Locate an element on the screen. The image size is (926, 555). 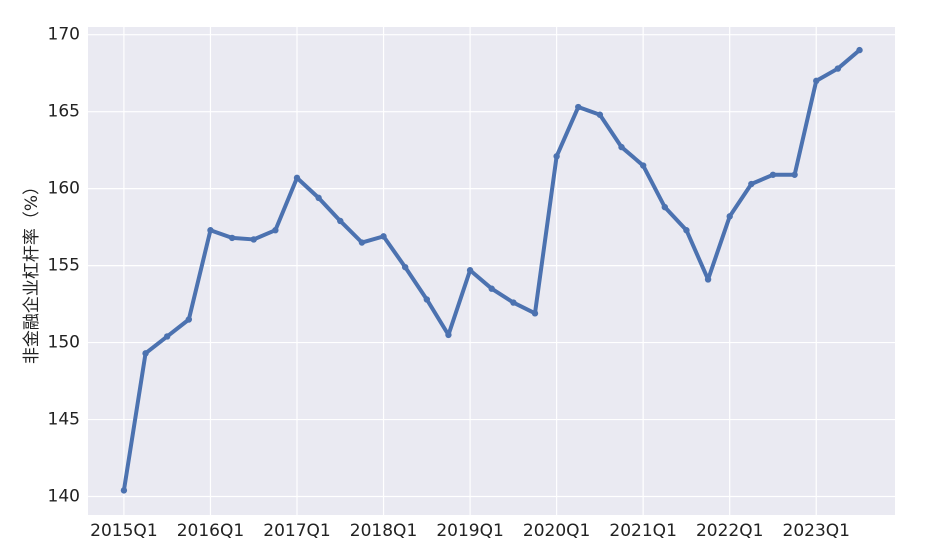
x-tick-label: 2018Q1 is located at coordinates (383, 531).